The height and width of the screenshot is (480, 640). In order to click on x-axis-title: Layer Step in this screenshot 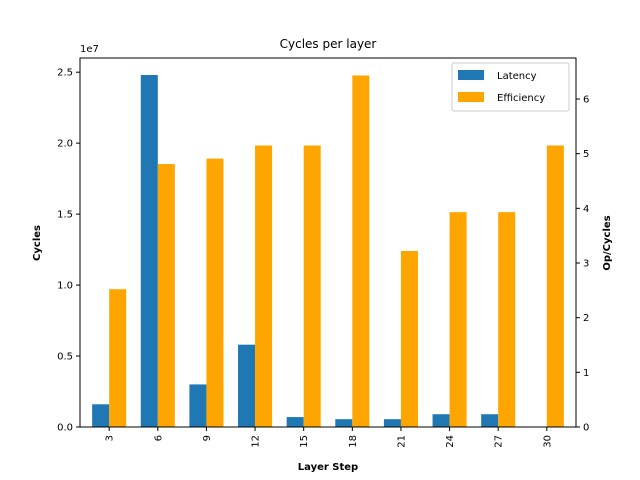, I will do `click(328, 467)`.